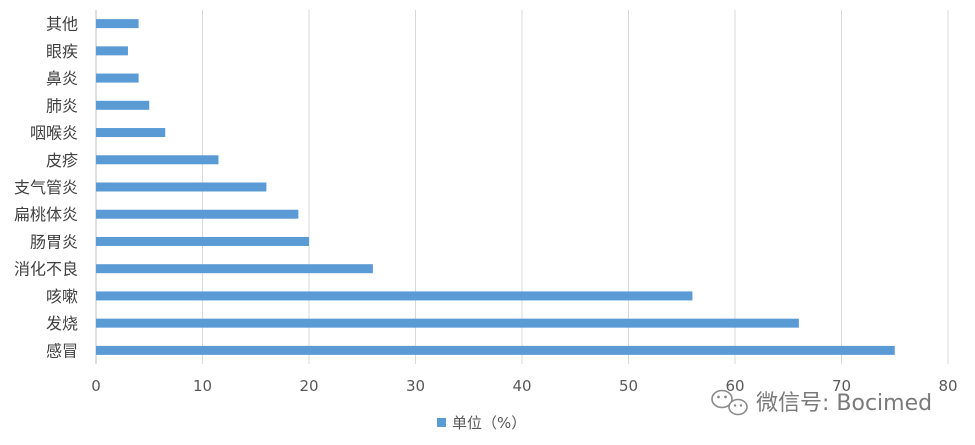 The width and height of the screenshot is (975, 445). Describe the element at coordinates (628, 386) in the screenshot. I see `tick-label: 50` at that location.